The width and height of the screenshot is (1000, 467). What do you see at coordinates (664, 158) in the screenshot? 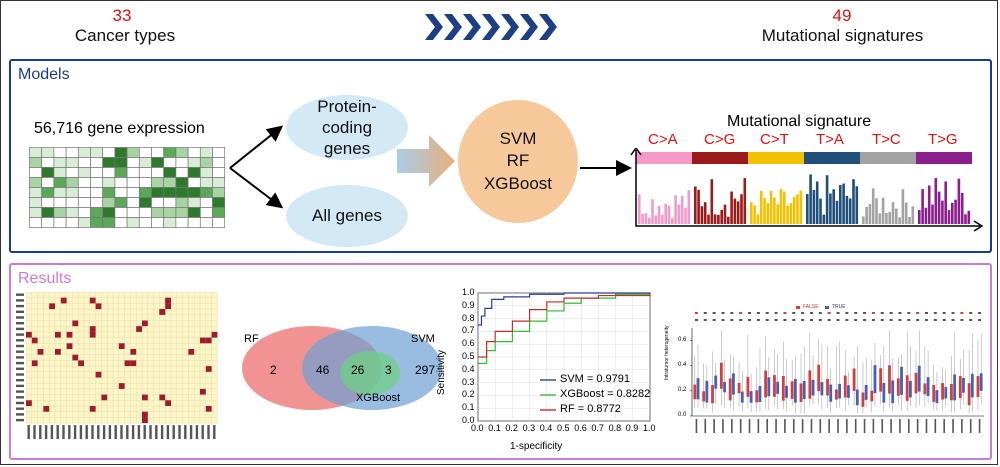
I see `substitution-band` at bounding box center [664, 158].